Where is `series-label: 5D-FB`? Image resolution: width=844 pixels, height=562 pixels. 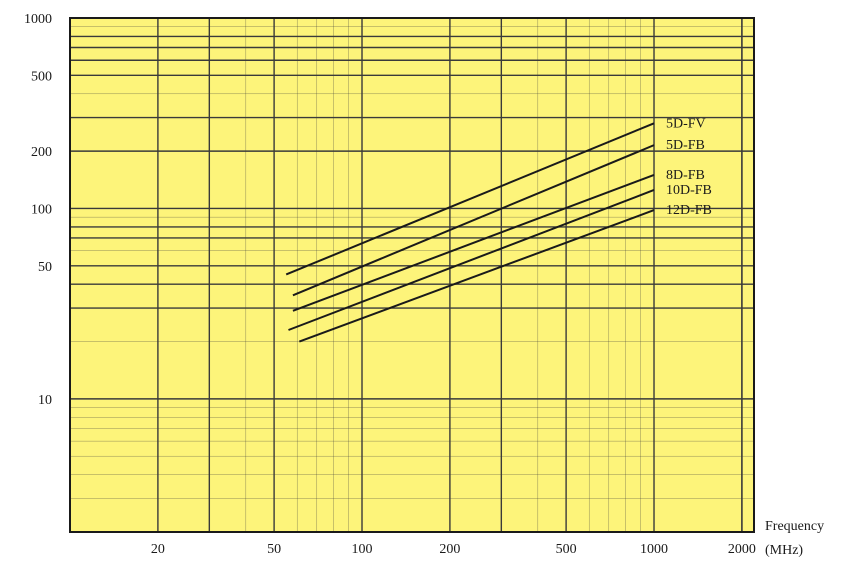 series-label: 5D-FB is located at coordinates (685, 145).